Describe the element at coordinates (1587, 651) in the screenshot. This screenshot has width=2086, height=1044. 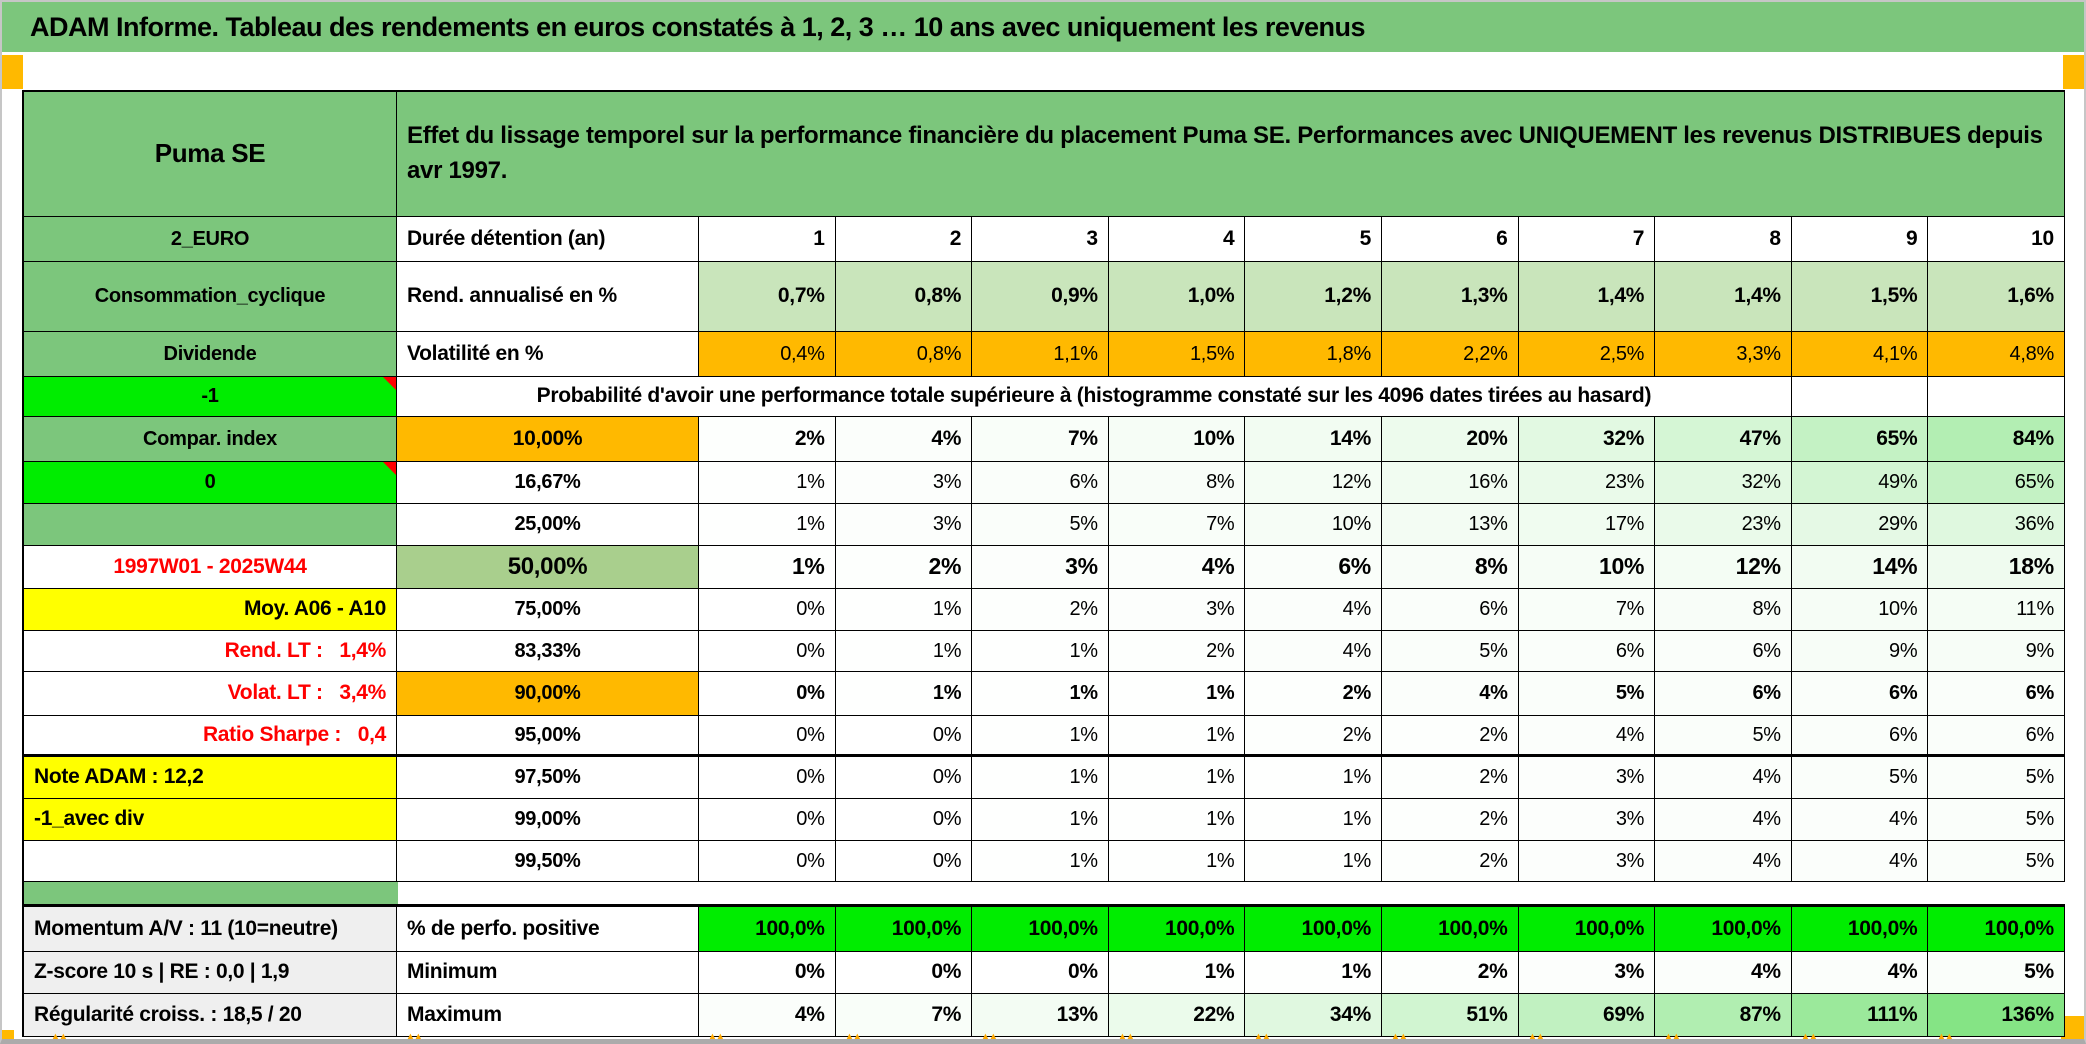
I see `row-p83-33-col-7: 6%` at that location.